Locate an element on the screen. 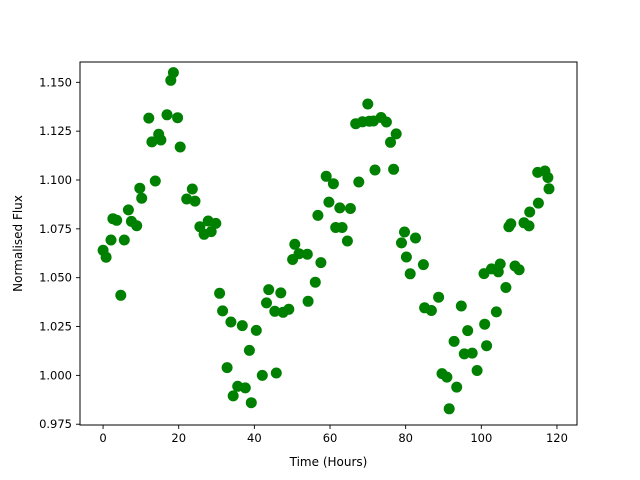  x-axis-ticks: 0 20 40 60 80 100 120 is located at coordinates (333, 435).